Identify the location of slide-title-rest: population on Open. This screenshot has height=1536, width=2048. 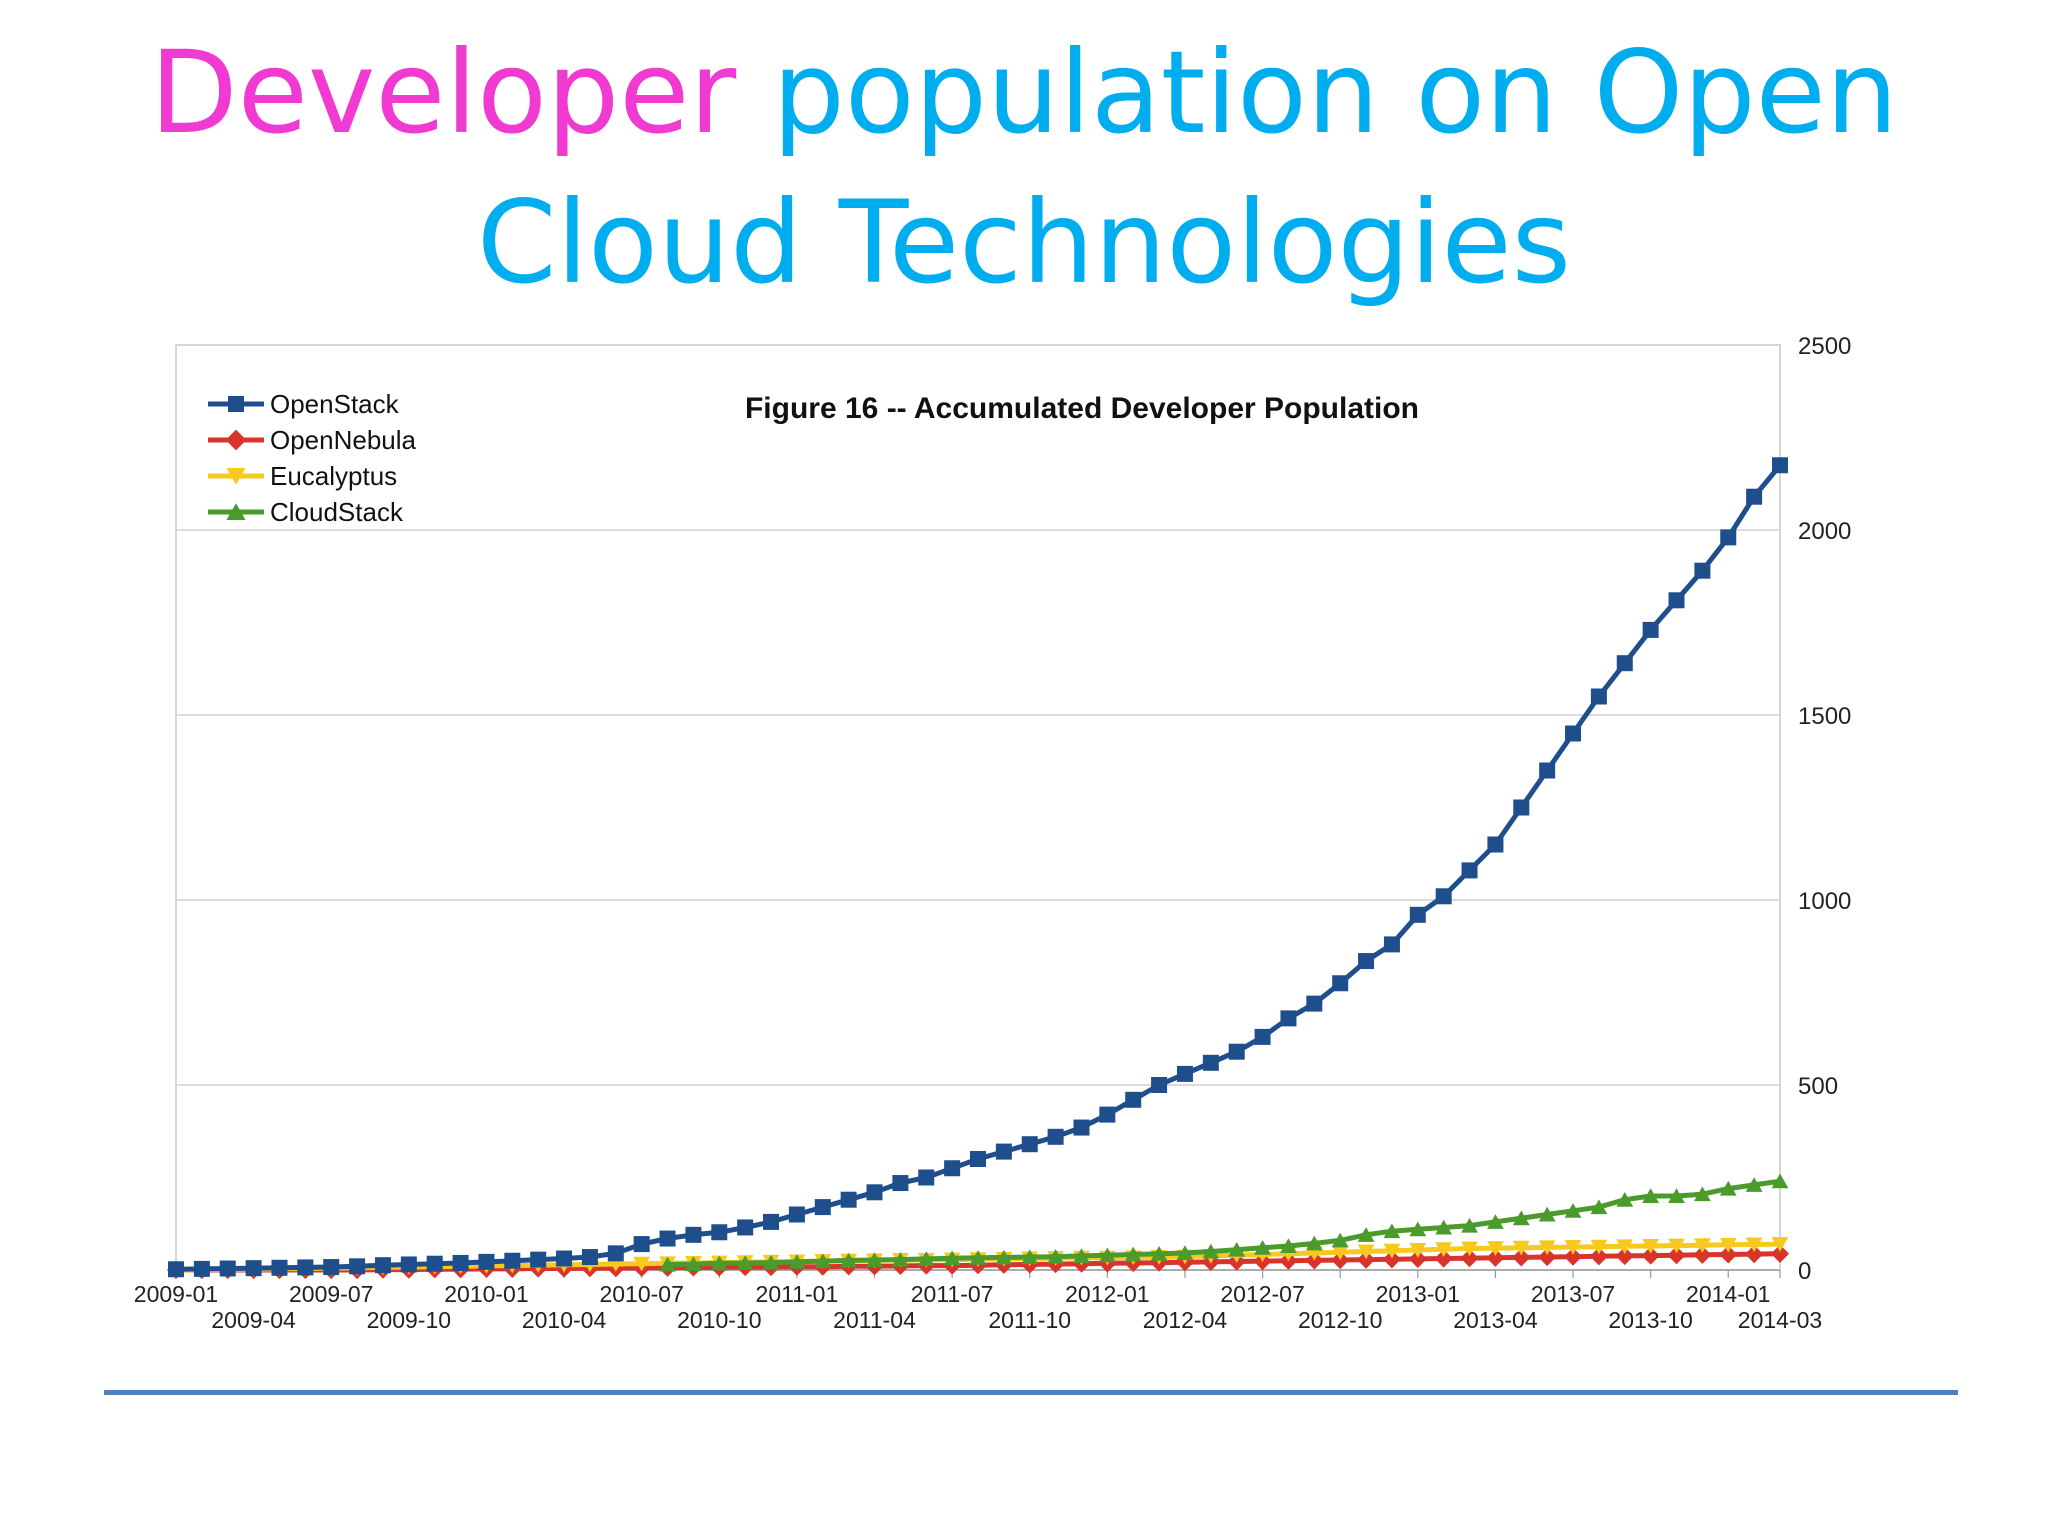
(1317, 92).